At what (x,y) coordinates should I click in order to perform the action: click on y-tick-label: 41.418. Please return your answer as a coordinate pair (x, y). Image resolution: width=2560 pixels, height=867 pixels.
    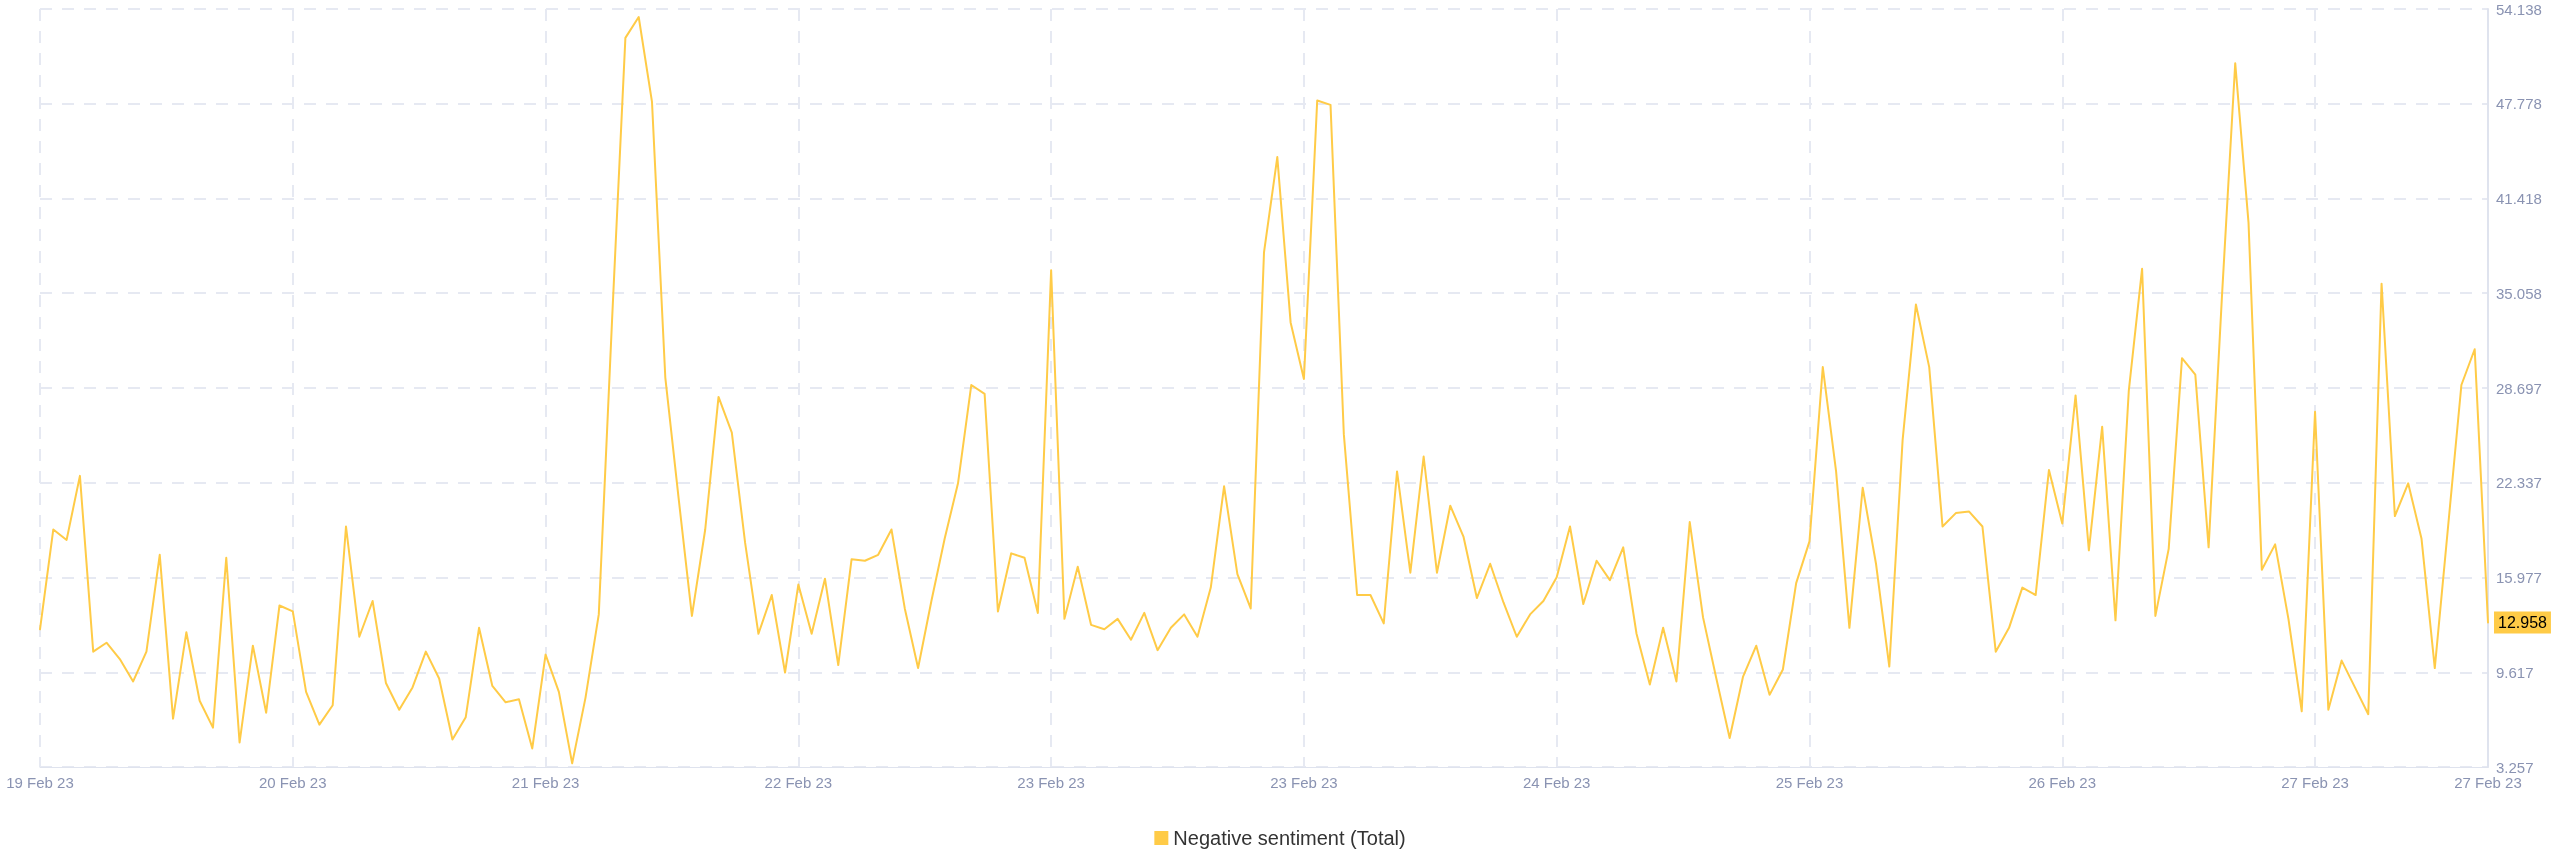
    Looking at the image, I should click on (2519, 198).